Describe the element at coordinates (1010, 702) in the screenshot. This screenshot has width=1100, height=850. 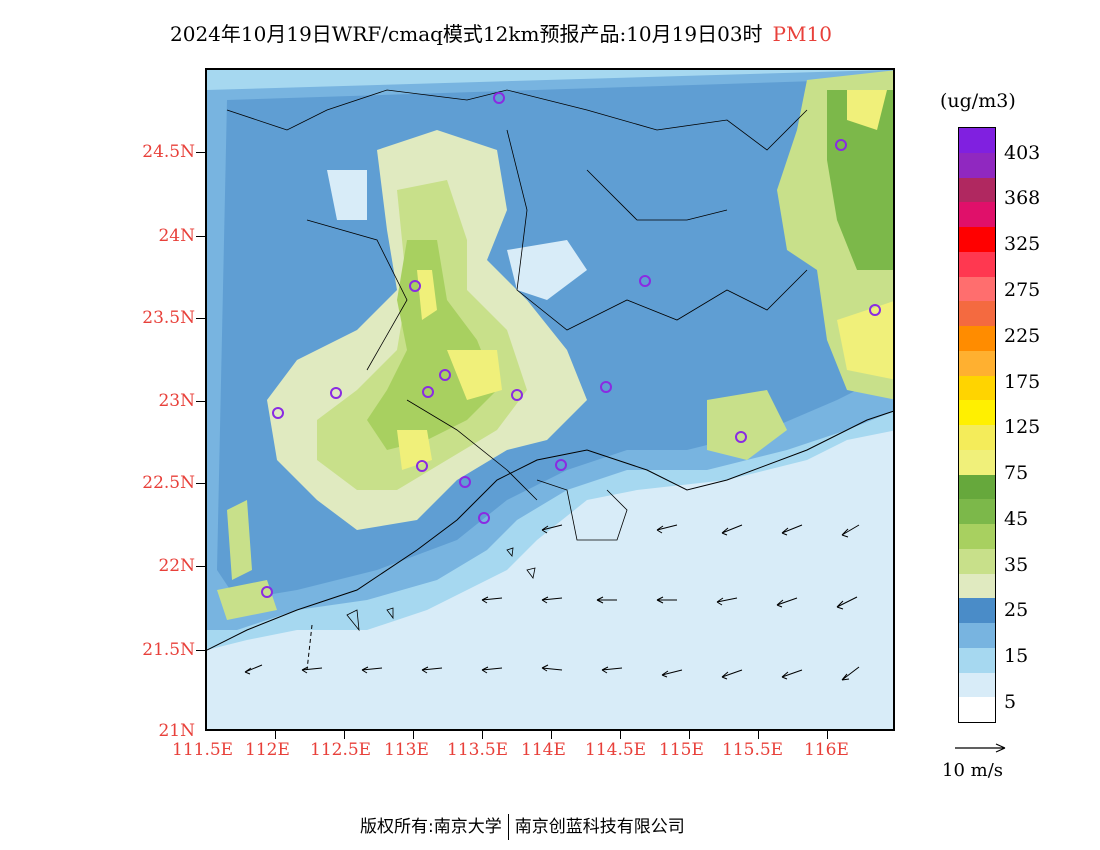
I see `colorbar-label: 5` at that location.